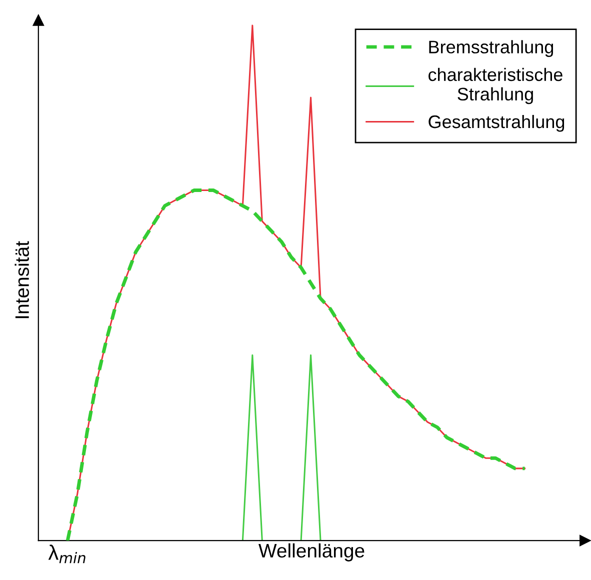  Describe the element at coordinates (311, 552) in the screenshot. I see `x-axis-title: Wellenlänge` at that location.